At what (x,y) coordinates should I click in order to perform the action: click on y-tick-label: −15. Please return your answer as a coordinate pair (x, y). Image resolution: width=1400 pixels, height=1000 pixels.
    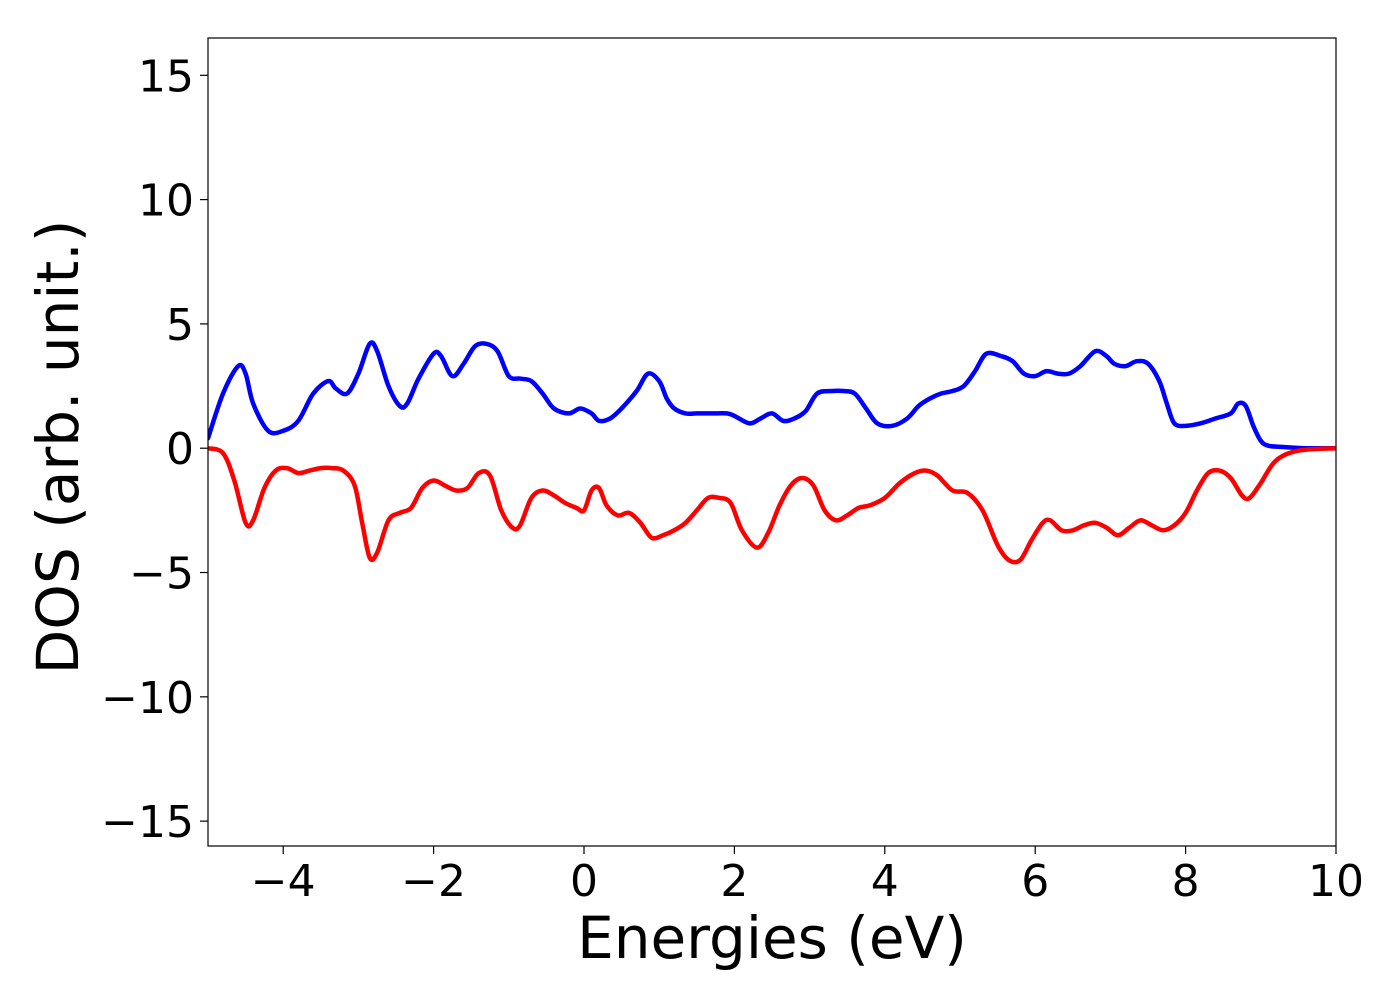
    Looking at the image, I should click on (147, 822).